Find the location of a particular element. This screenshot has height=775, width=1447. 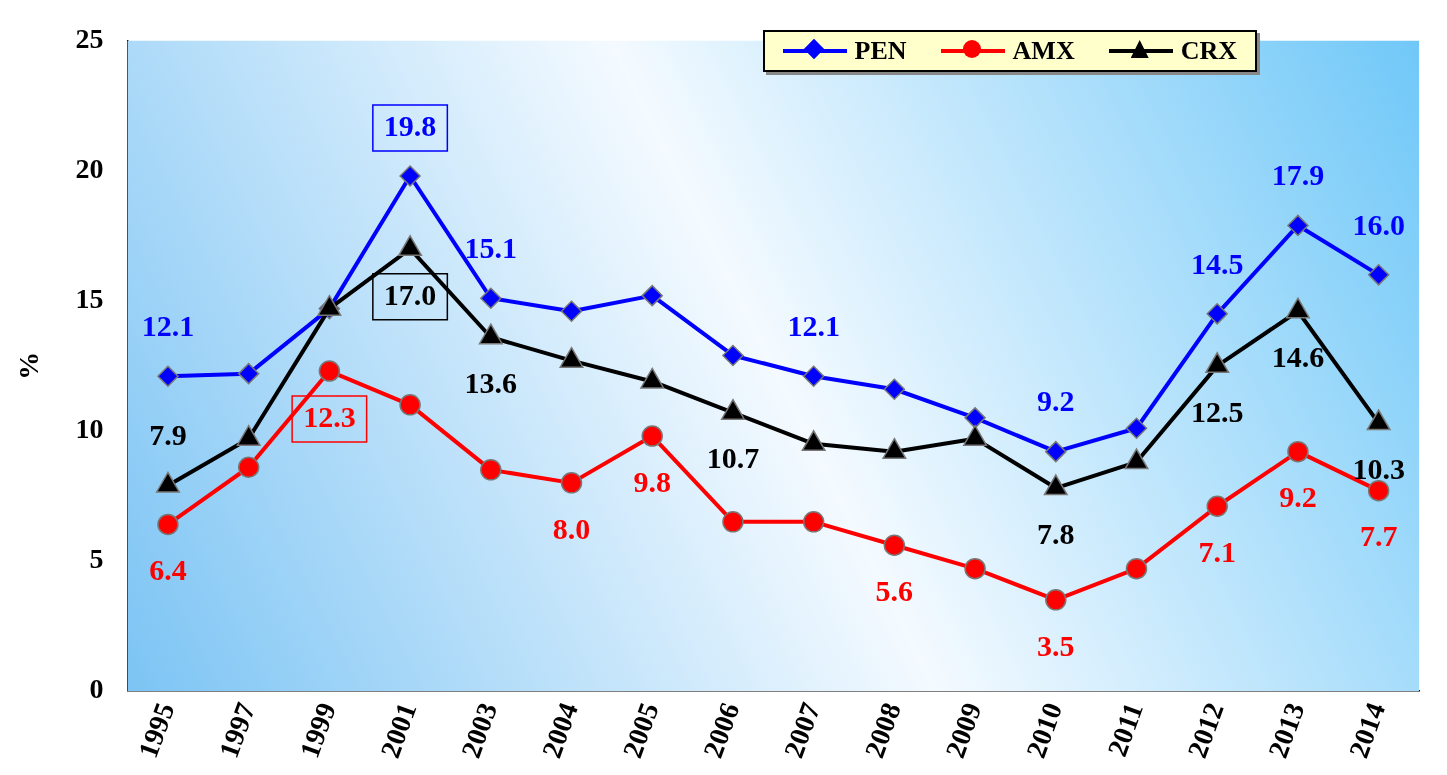

data-label: 12.5 is located at coordinates (1217, 411).